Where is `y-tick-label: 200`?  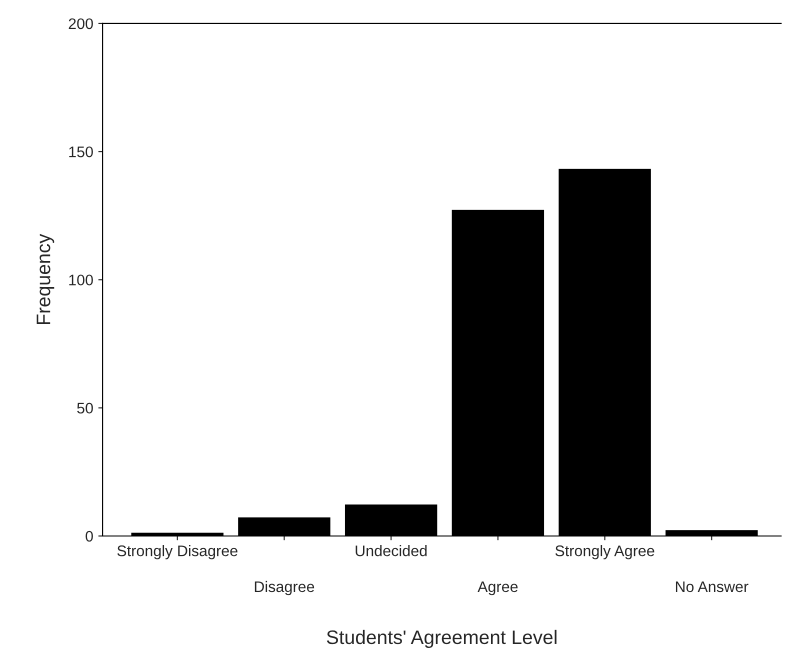 y-tick-label: 200 is located at coordinates (80, 24).